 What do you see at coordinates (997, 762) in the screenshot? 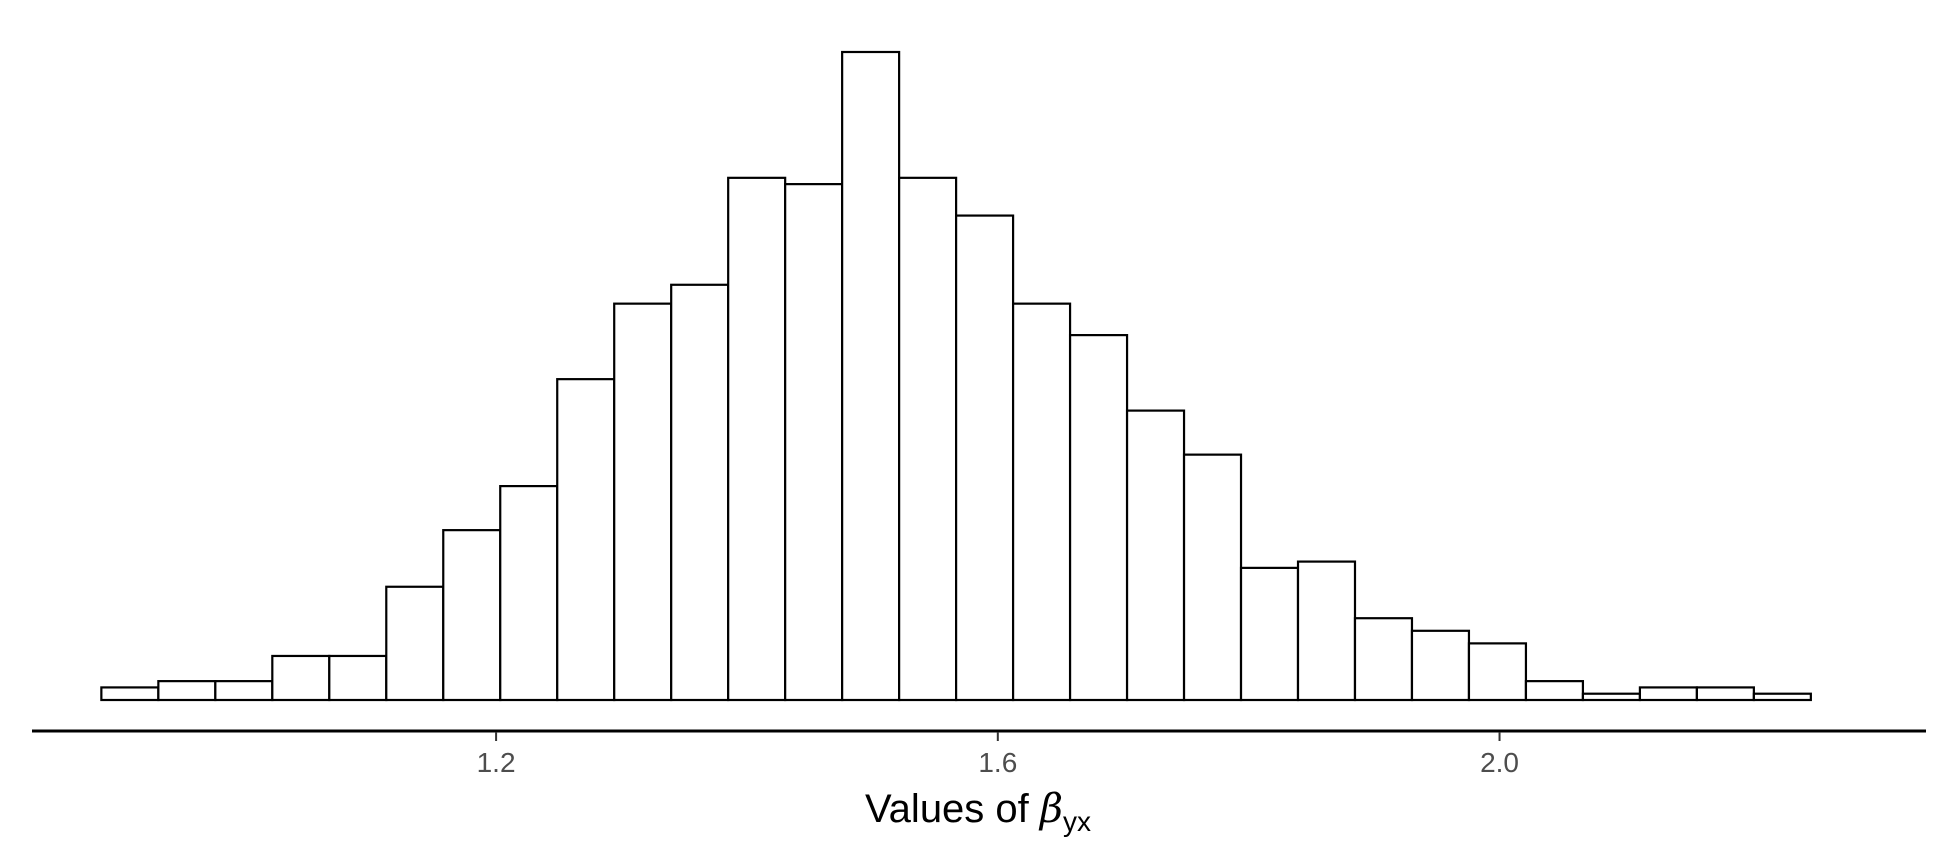
I see `x-tick-label: 1.6` at bounding box center [997, 762].